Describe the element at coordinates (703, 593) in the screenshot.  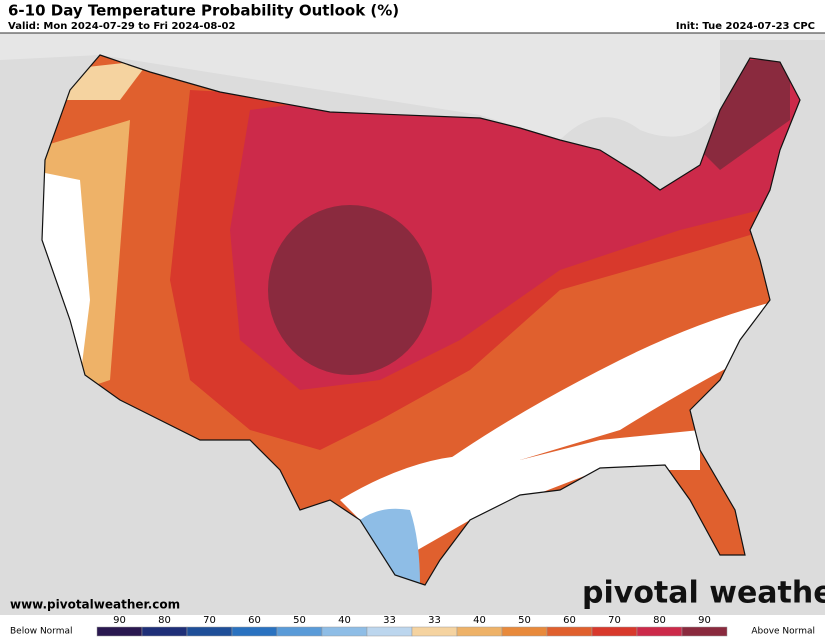
I see `brand: pivotal weather` at that location.